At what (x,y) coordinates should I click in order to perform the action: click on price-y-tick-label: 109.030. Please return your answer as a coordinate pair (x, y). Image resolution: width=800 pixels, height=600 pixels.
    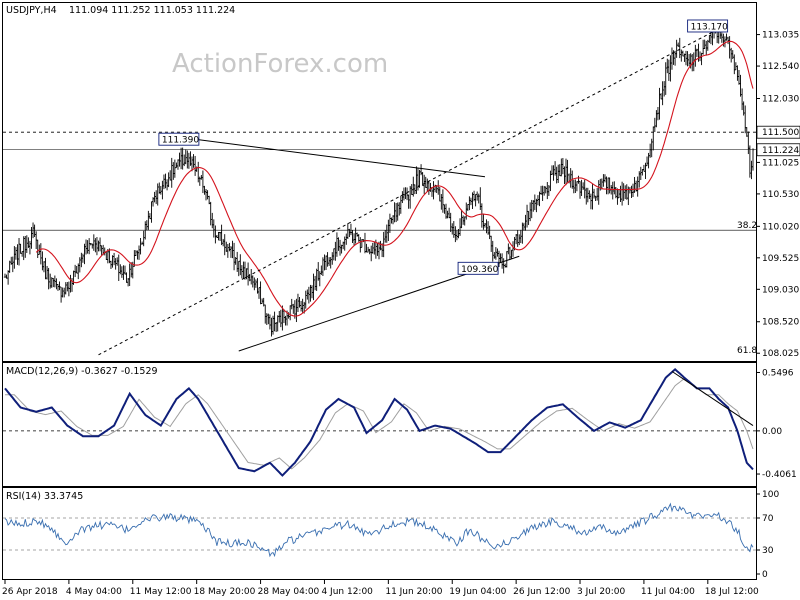
    Looking at the image, I should click on (780, 290).